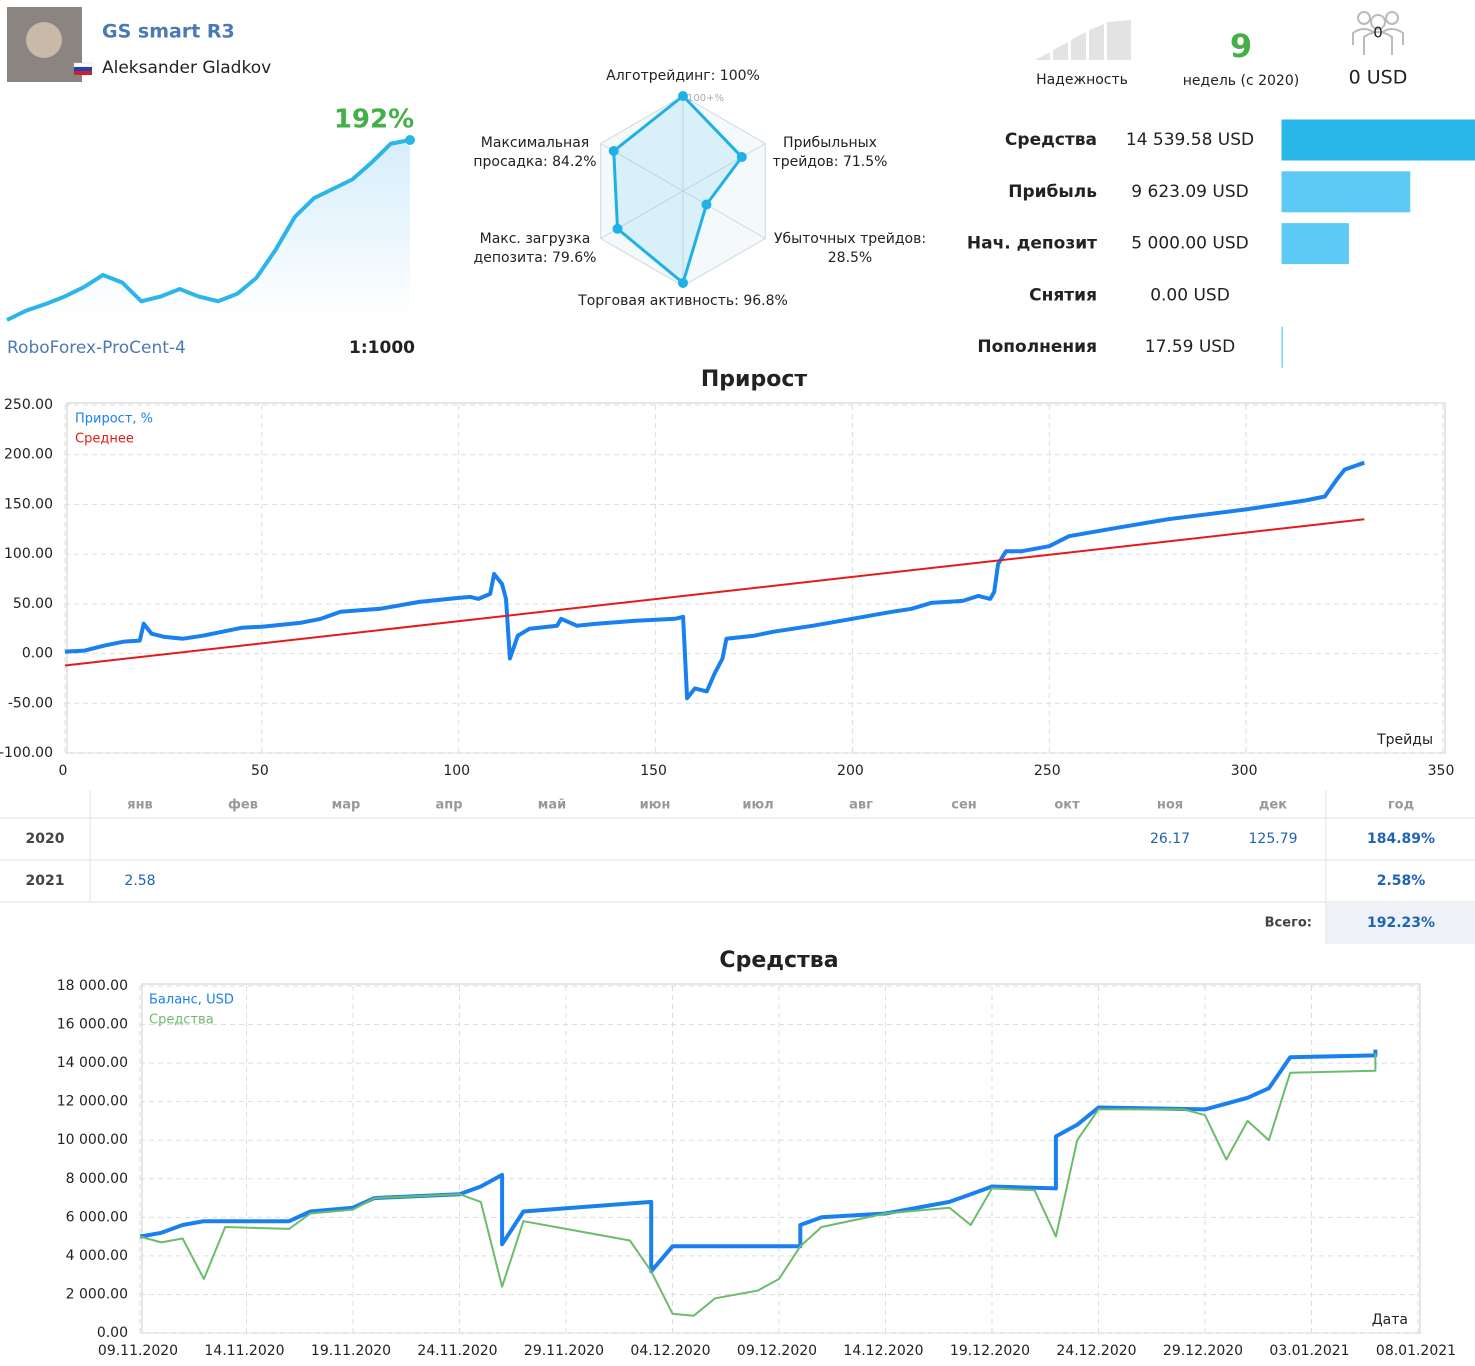  I want to click on x-tick-label: 24.12.2020, so click(1096, 1351).